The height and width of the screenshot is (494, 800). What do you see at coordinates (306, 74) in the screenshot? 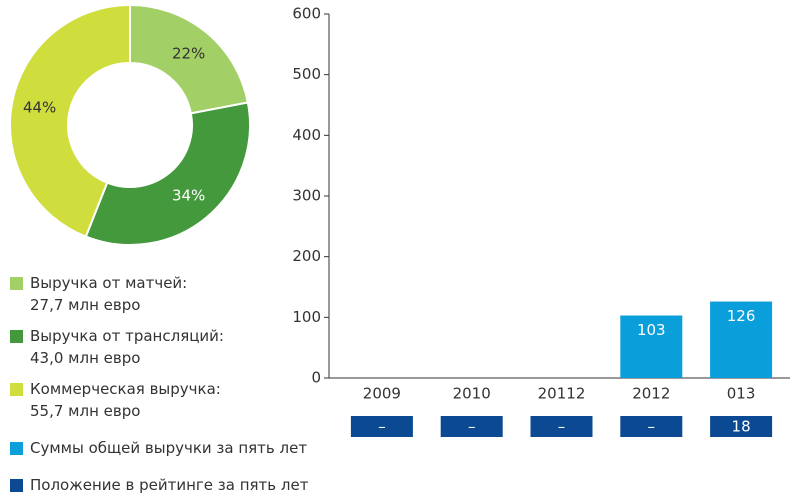
I see `y-tick-label: 500` at bounding box center [306, 74].